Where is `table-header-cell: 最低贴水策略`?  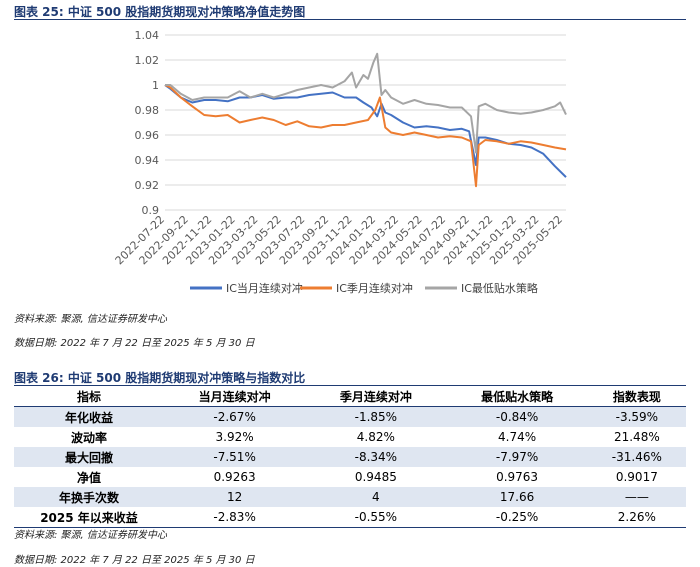 table-header-cell: 最低贴水策略 is located at coordinates (517, 396).